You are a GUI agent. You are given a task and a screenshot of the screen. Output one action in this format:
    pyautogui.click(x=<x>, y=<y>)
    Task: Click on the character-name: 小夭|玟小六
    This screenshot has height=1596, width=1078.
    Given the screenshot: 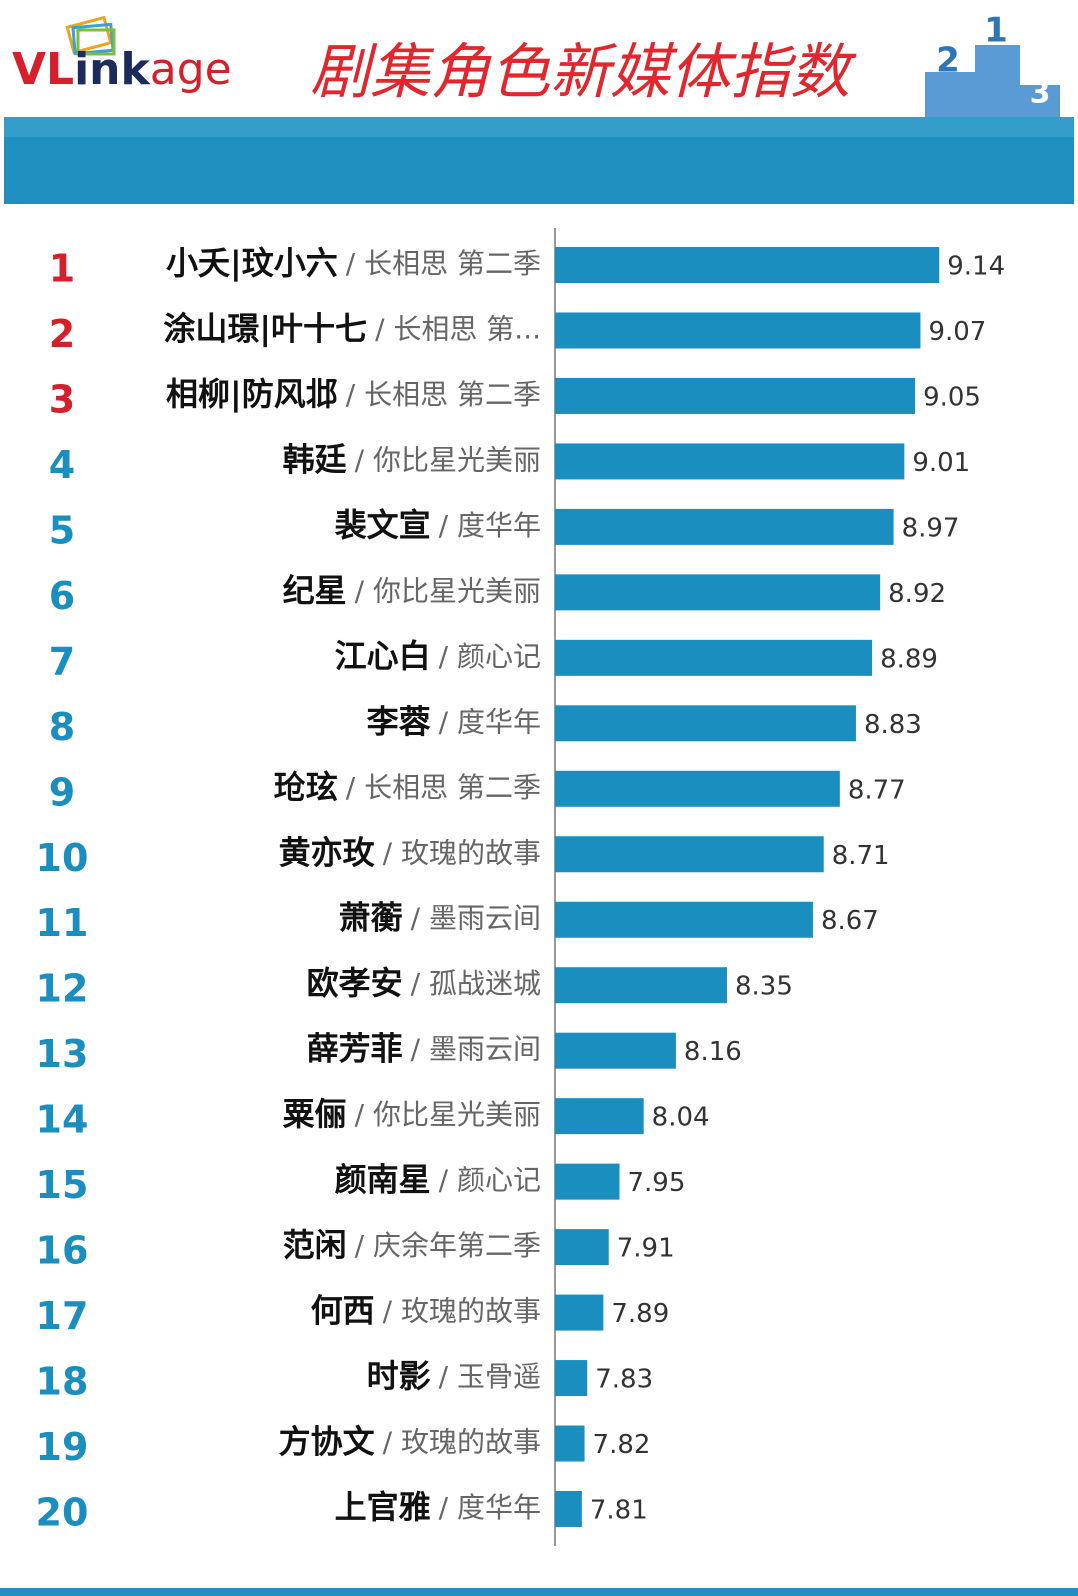 What is the action you would take?
    pyautogui.click(x=252, y=263)
    